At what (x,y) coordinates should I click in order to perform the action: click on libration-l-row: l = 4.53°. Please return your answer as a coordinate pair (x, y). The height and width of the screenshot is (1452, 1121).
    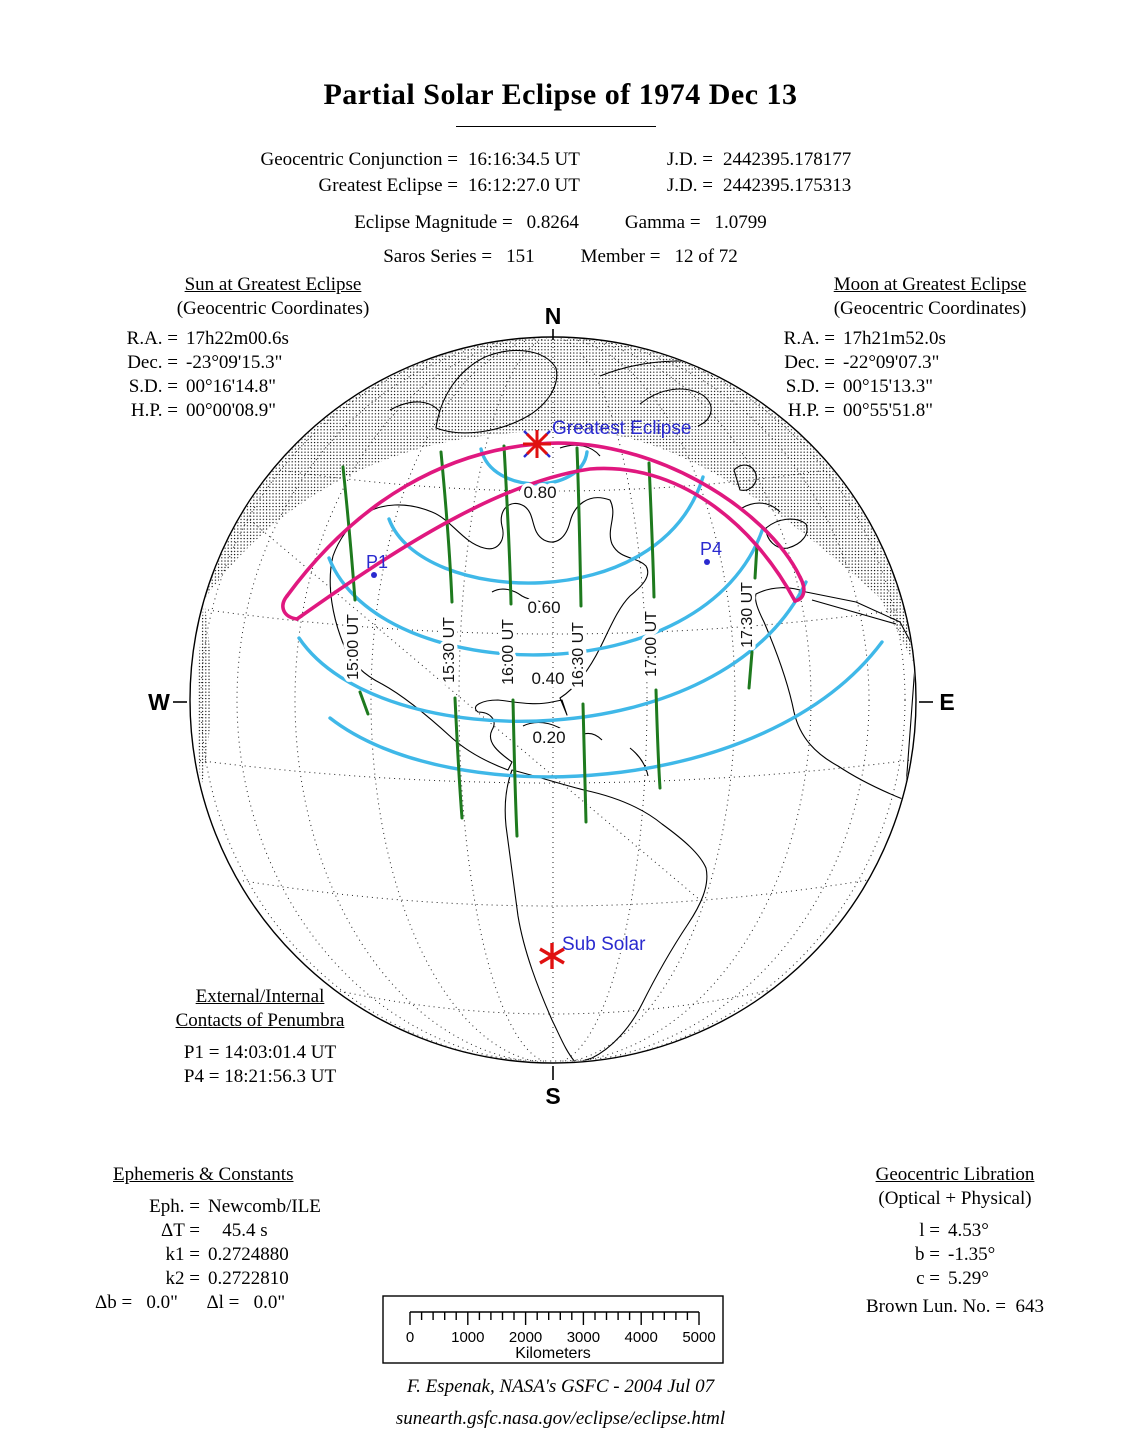
    Looking at the image, I should click on (954, 1230).